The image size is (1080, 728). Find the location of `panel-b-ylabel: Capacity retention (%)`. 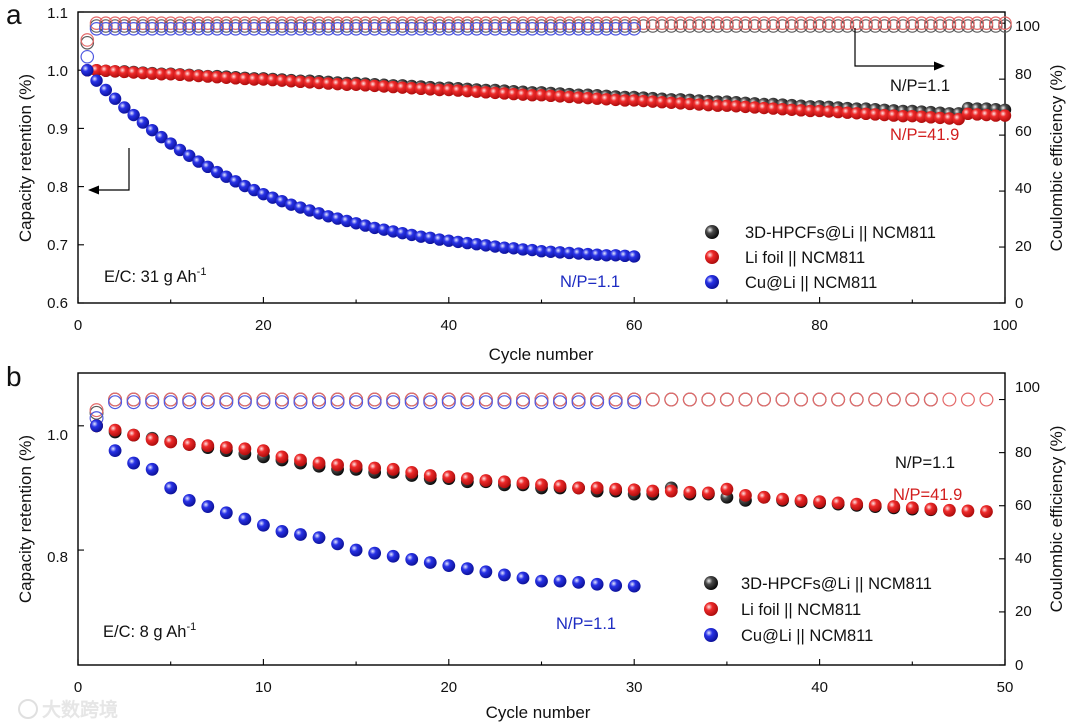

panel-b-ylabel: Capacity retention (%) is located at coordinates (25, 519).